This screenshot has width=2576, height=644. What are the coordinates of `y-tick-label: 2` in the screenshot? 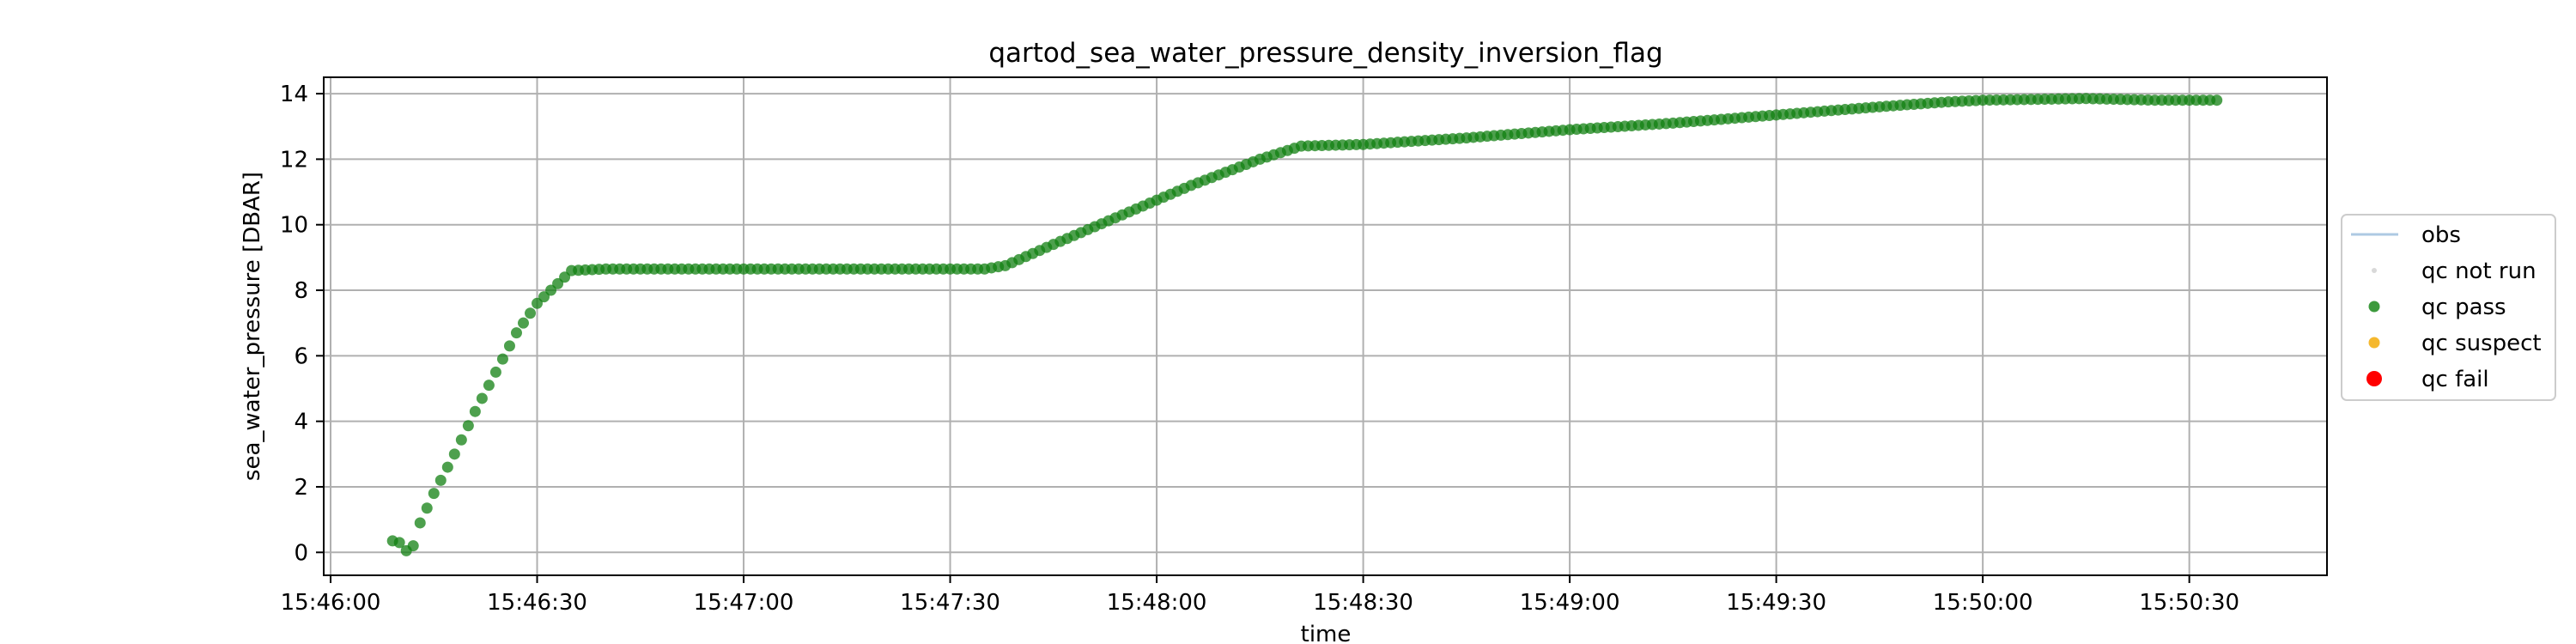 It's located at (301, 488).